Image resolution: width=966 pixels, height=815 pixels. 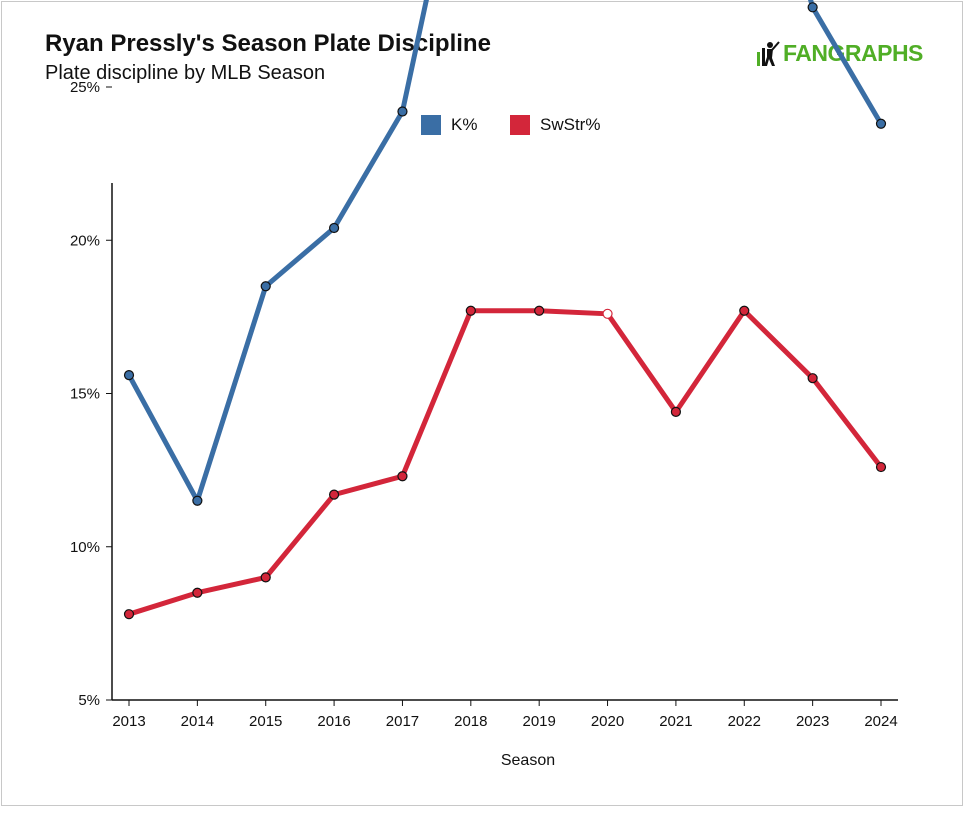 I want to click on x-tick-label: 2021, so click(x=675, y=721).